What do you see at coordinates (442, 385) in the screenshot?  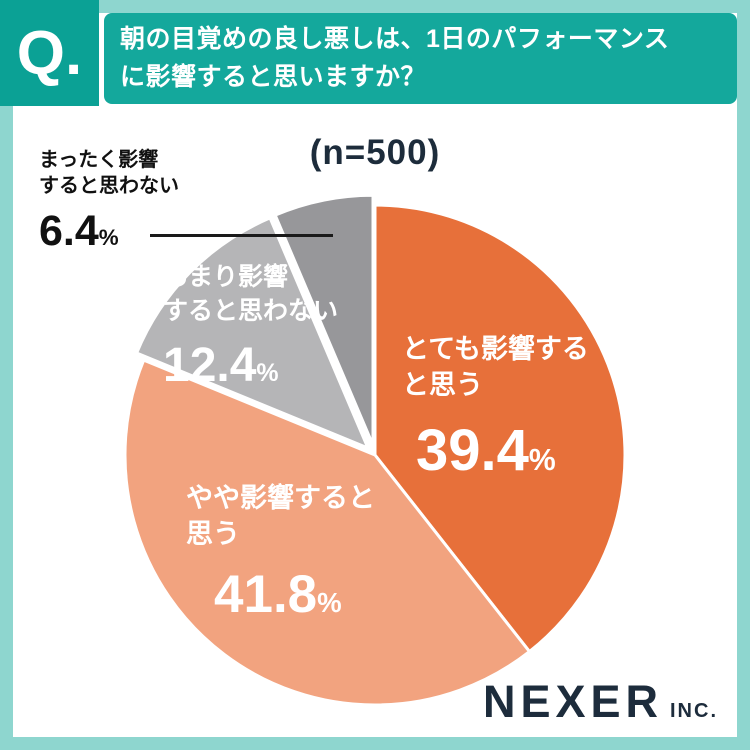 I see `slice-label-line: と思う` at bounding box center [442, 385].